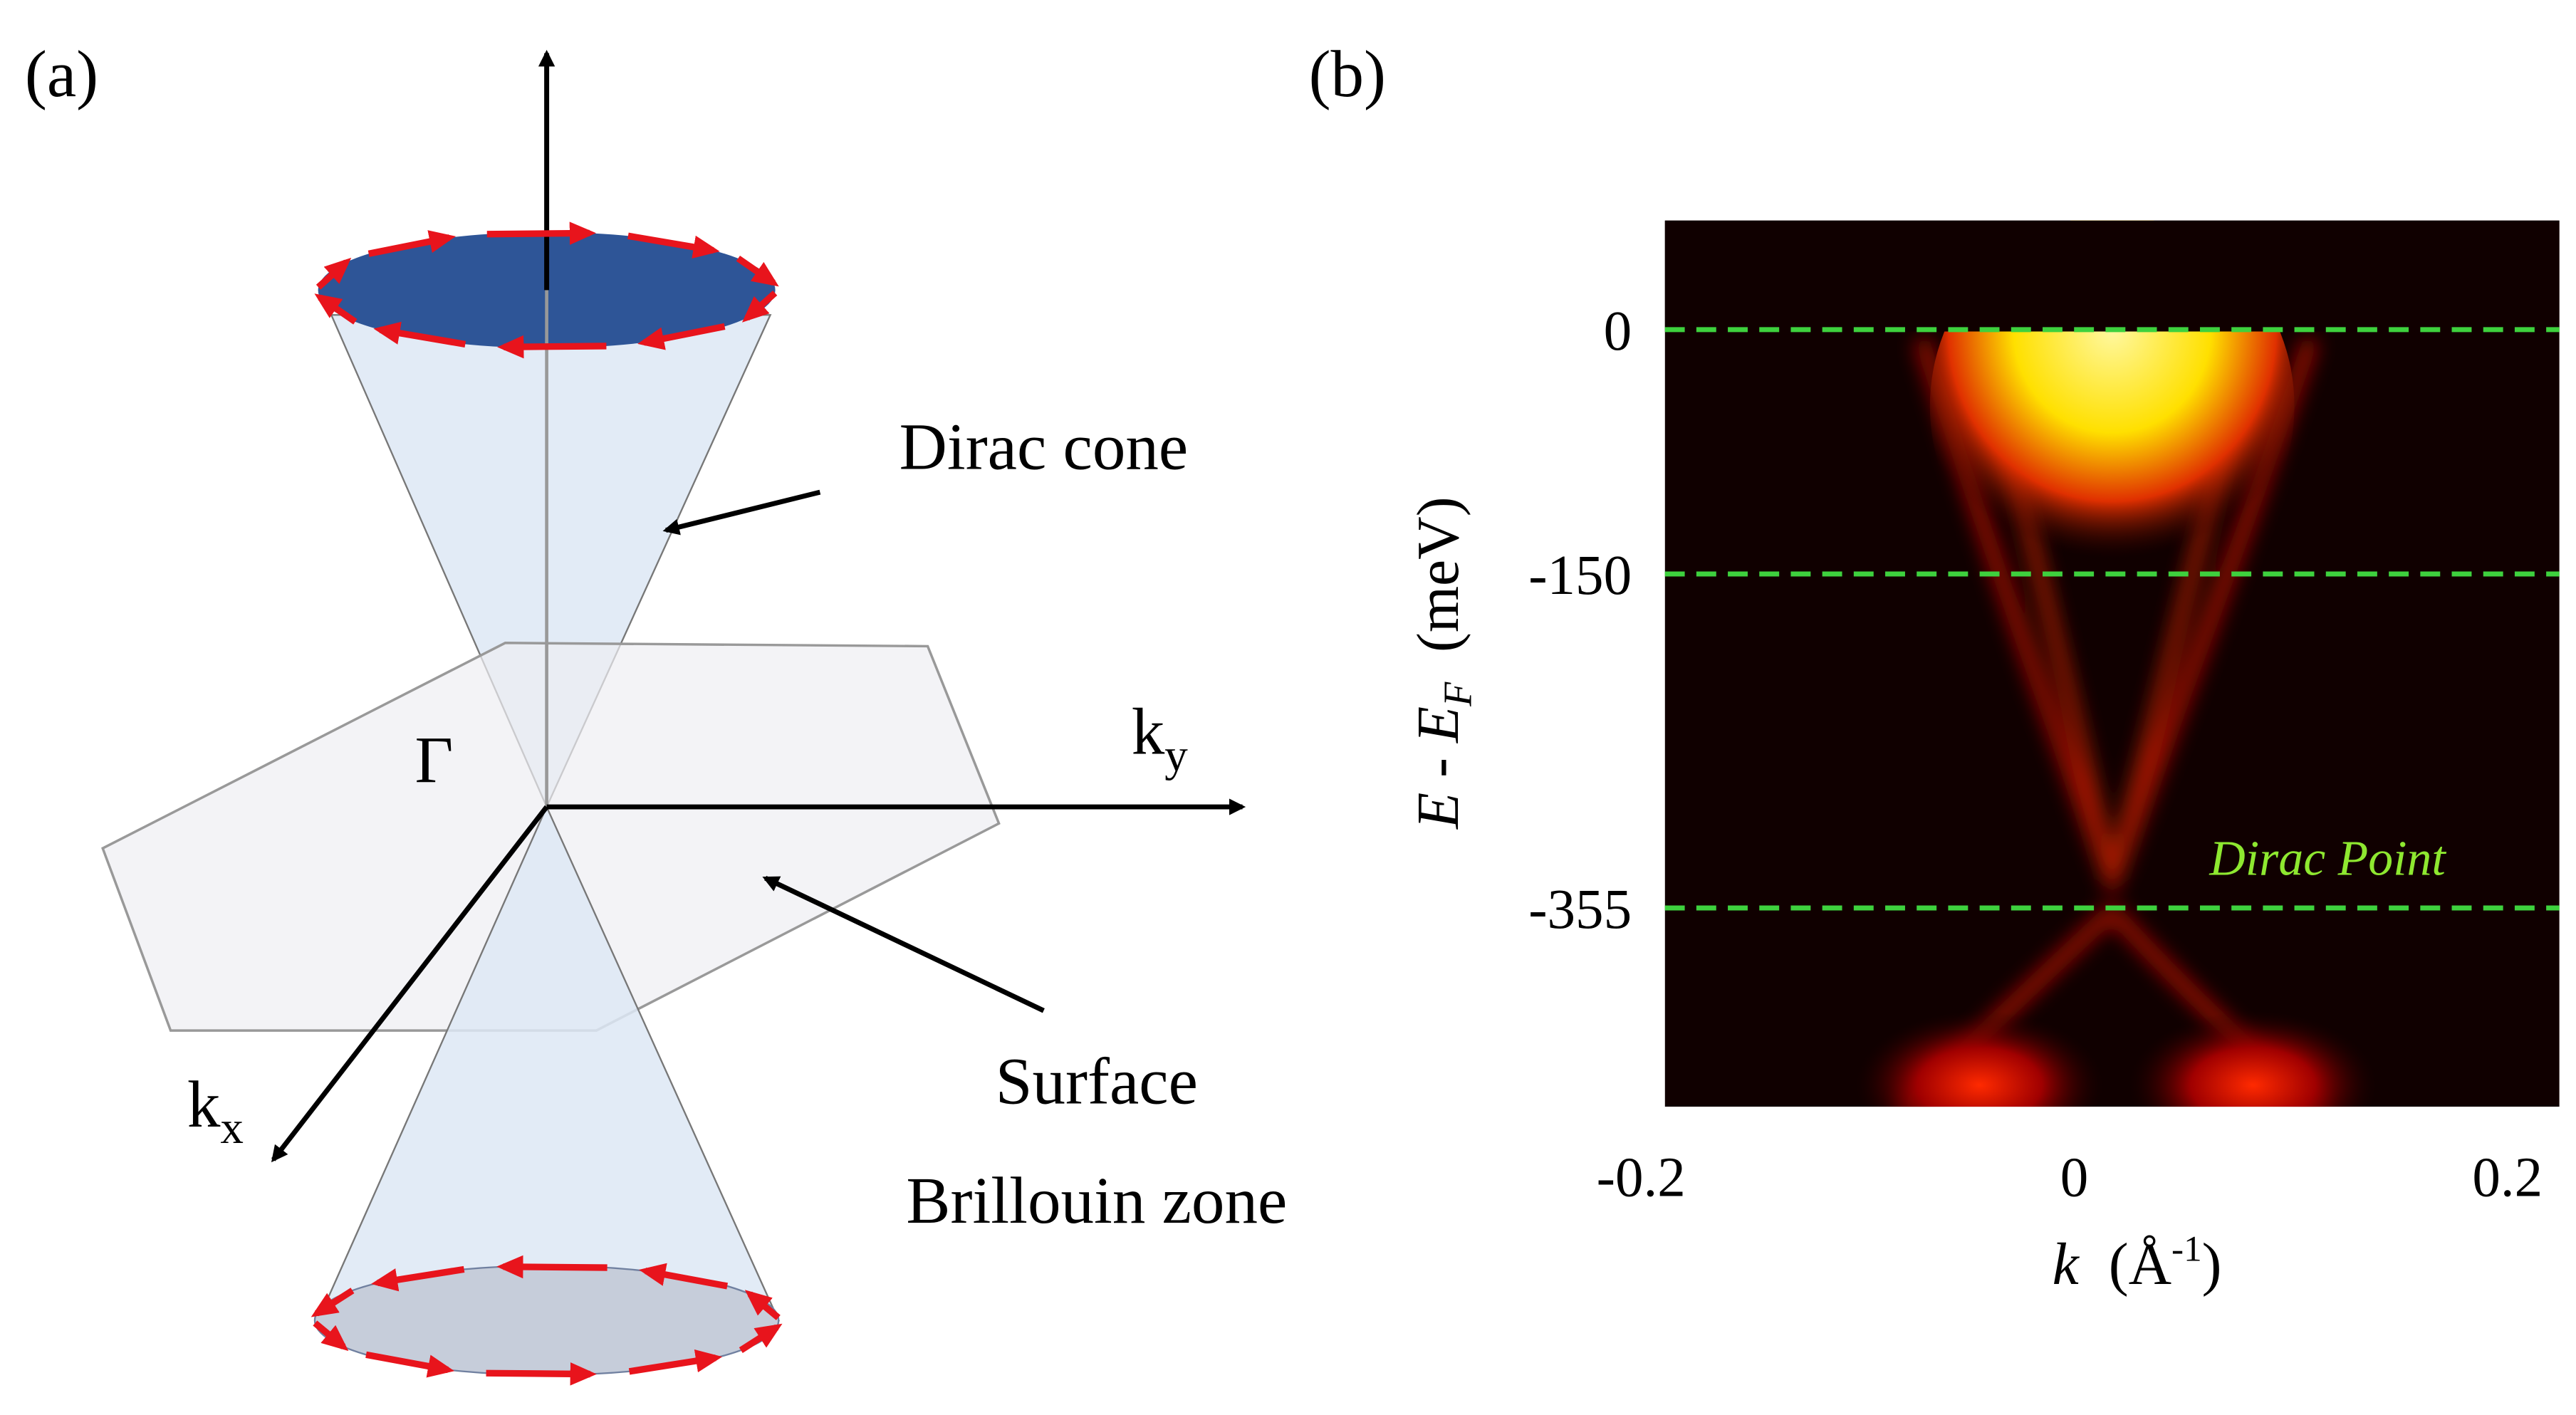 The width and height of the screenshot is (2576, 1415). Describe the element at coordinates (2074, 1178) in the screenshot. I see `x-tick-label: 0` at that location.